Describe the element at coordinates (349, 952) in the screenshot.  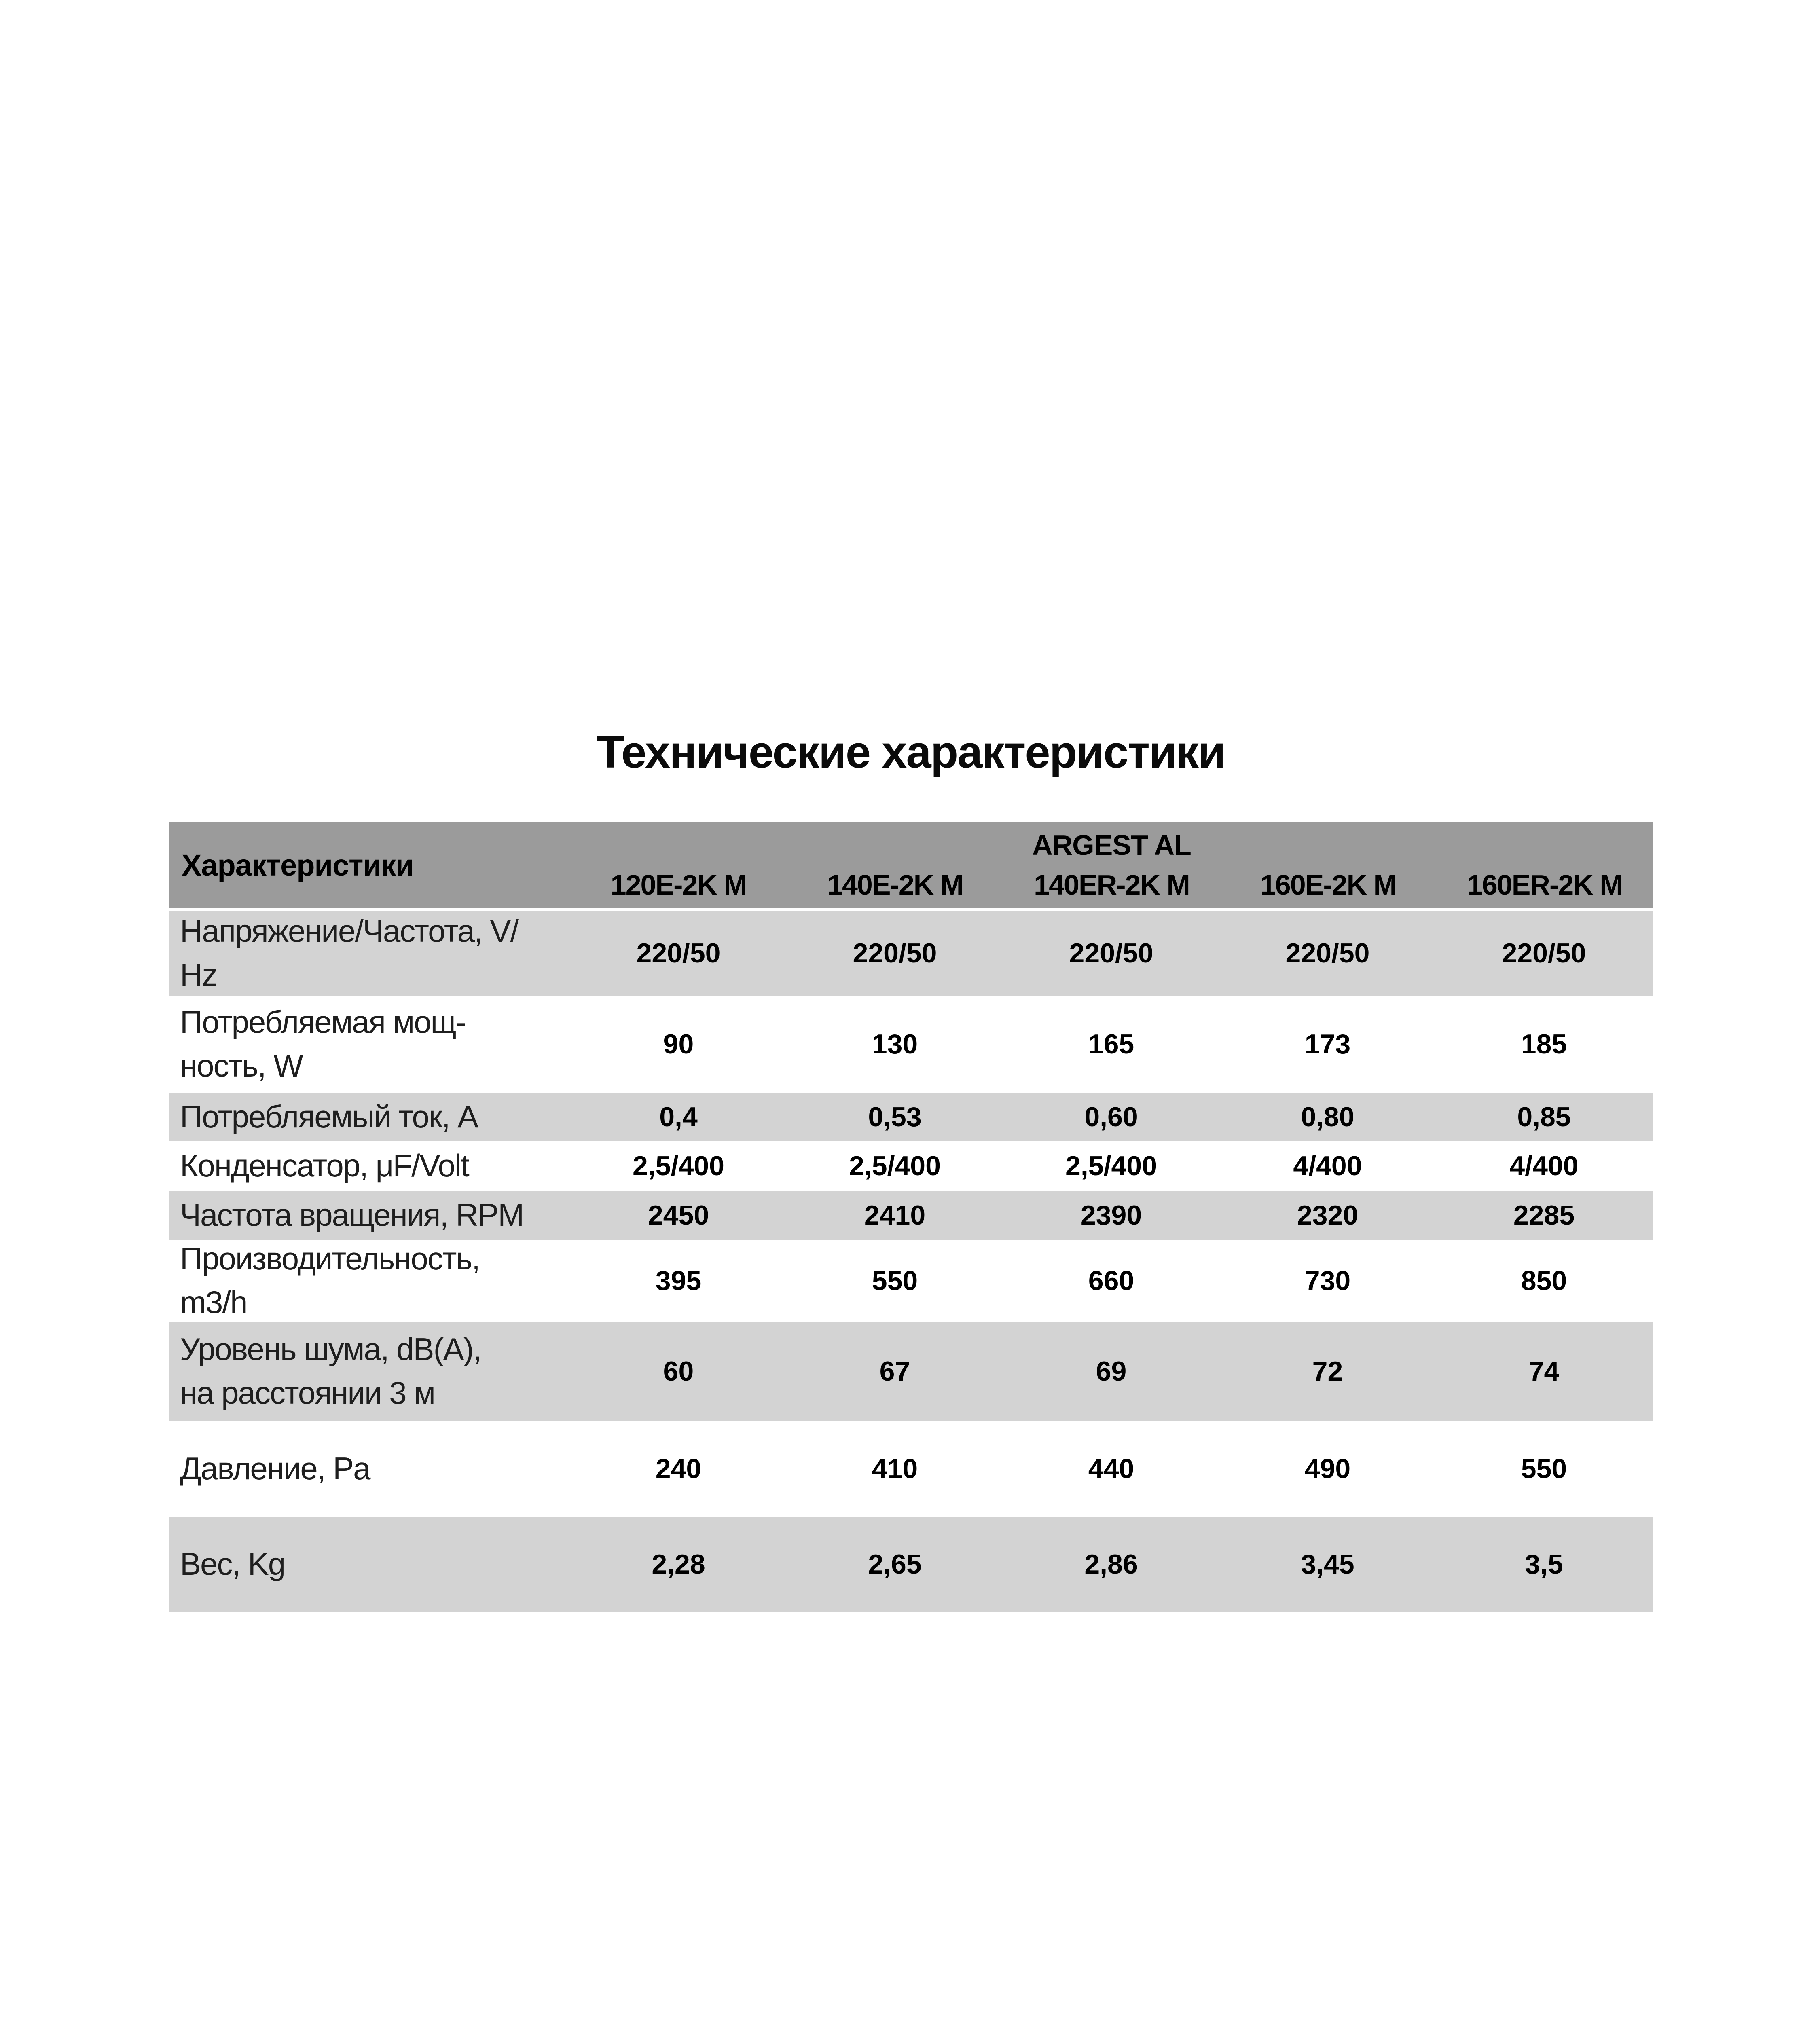
I see `row-label-cell: Напряжение/Частота, V/ Hz` at that location.